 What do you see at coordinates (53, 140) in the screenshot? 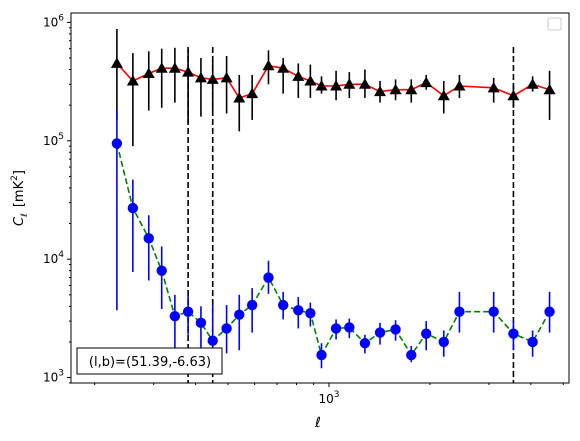
I see `y-tick-label: 10⁵` at bounding box center [53, 140].